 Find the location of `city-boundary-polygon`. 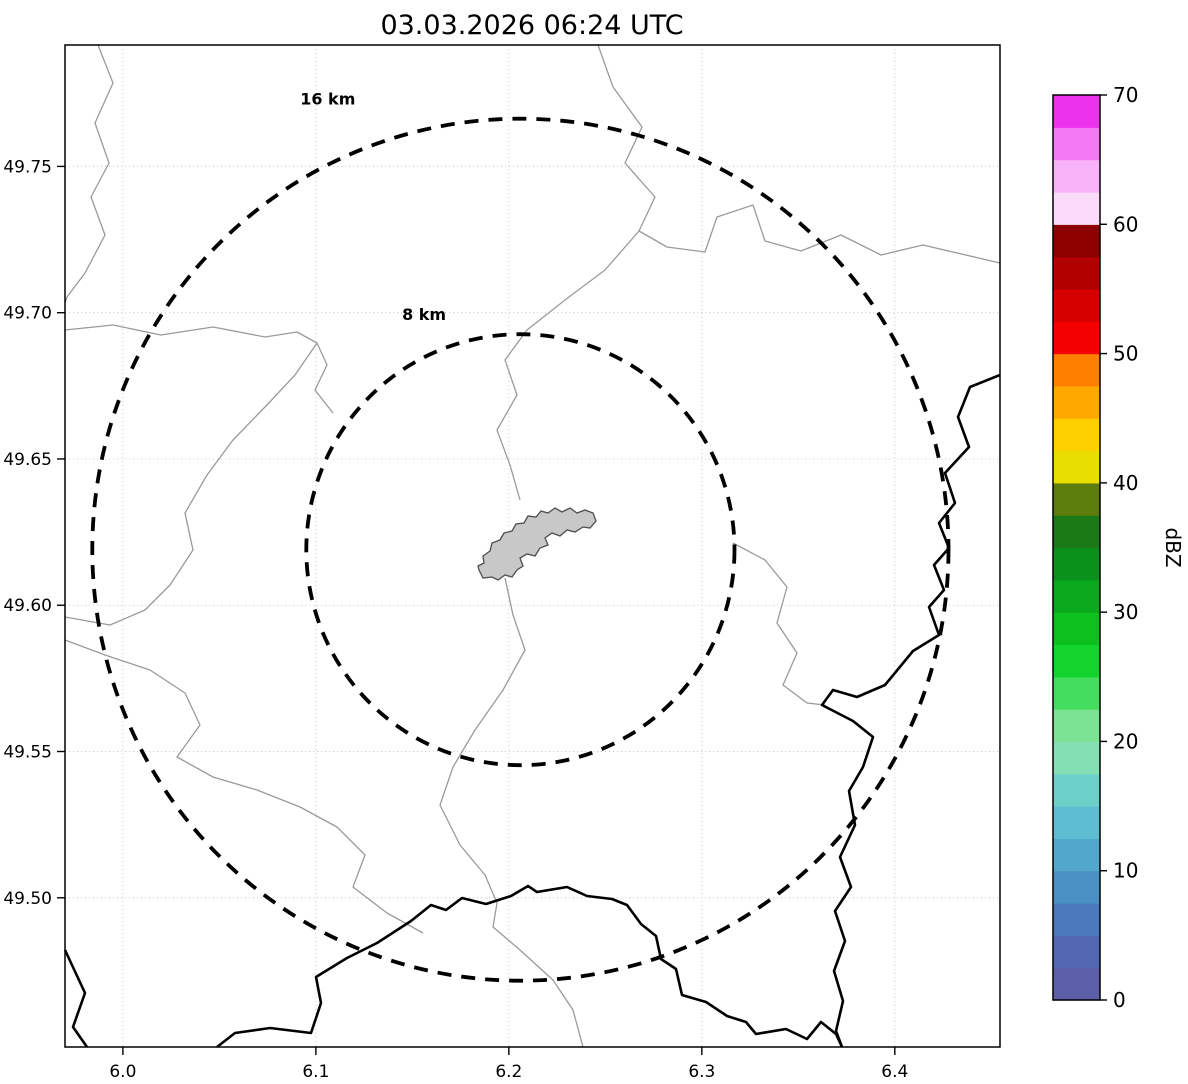

city-boundary-polygon is located at coordinates (537, 544).